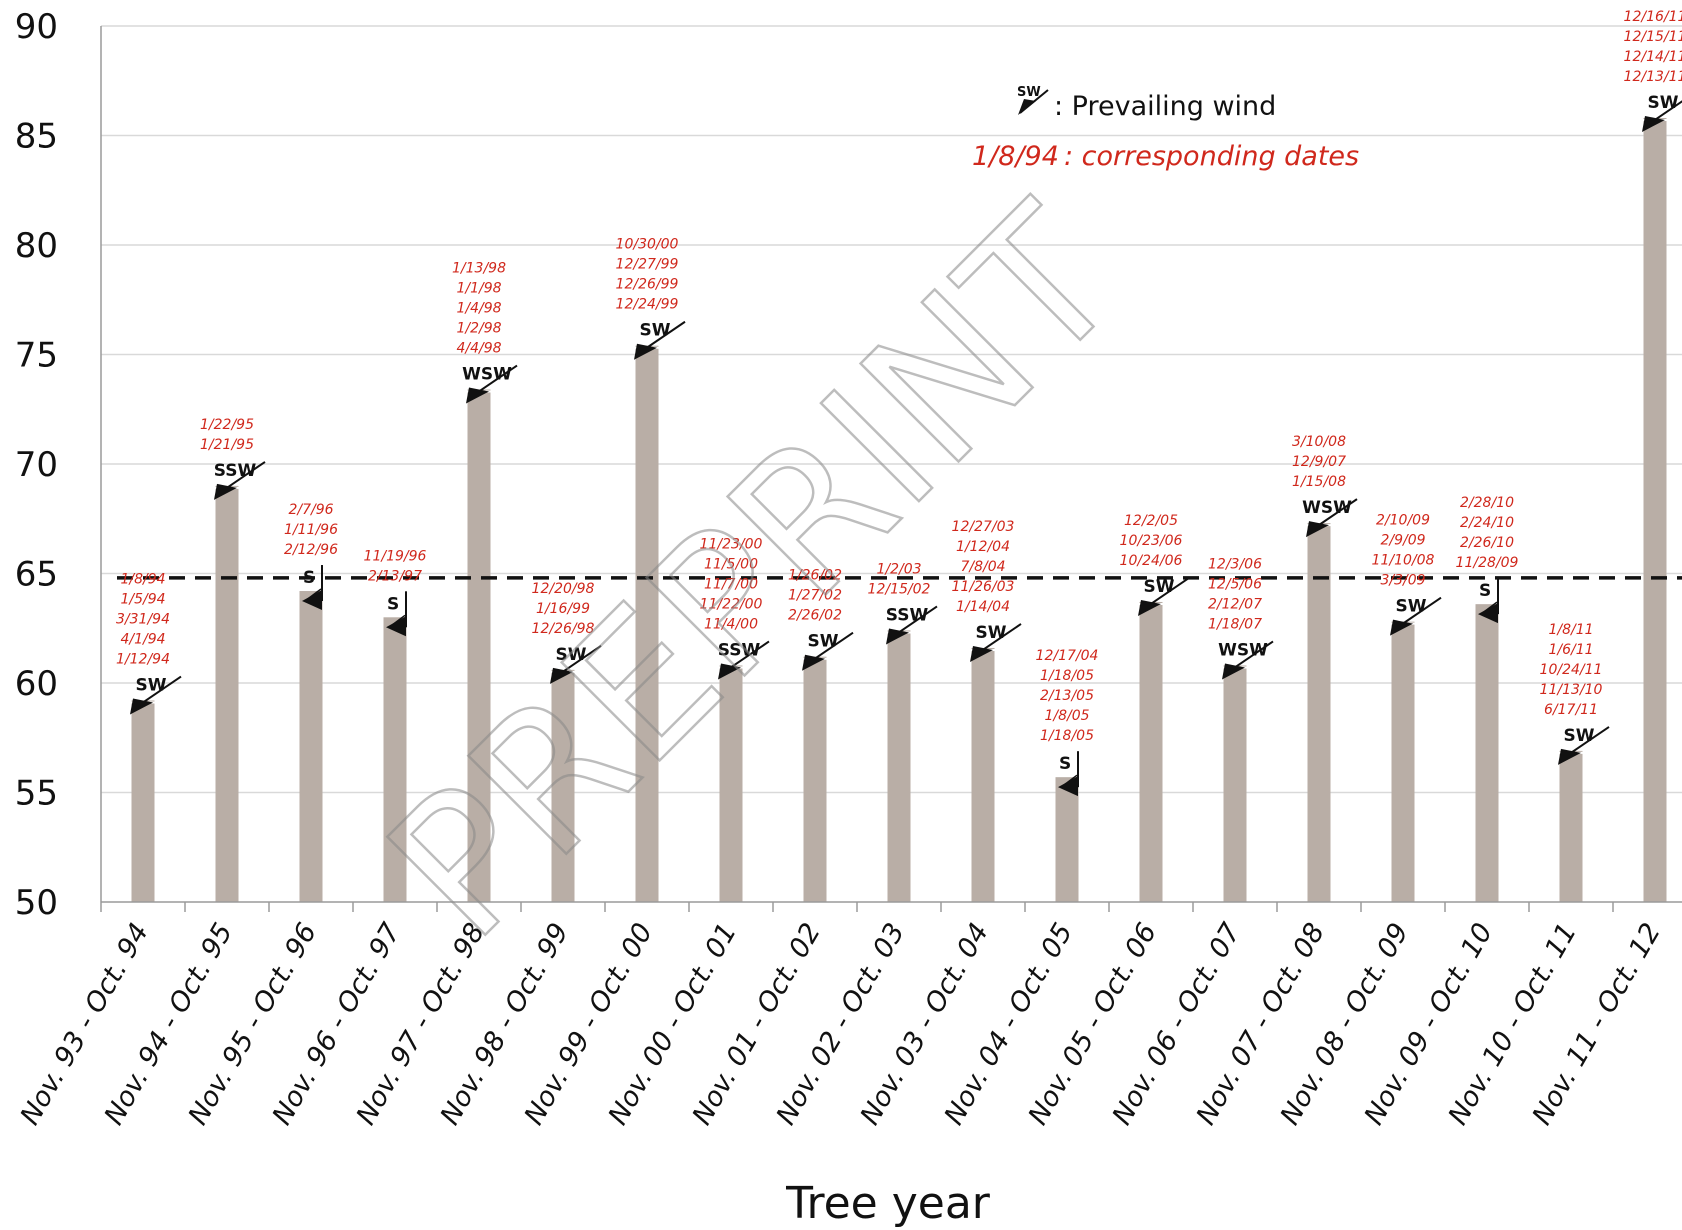 The width and height of the screenshot is (1682, 1230). What do you see at coordinates (983, 547) in the screenshot?
I see `date-annotation: 1/12/04` at bounding box center [983, 547].